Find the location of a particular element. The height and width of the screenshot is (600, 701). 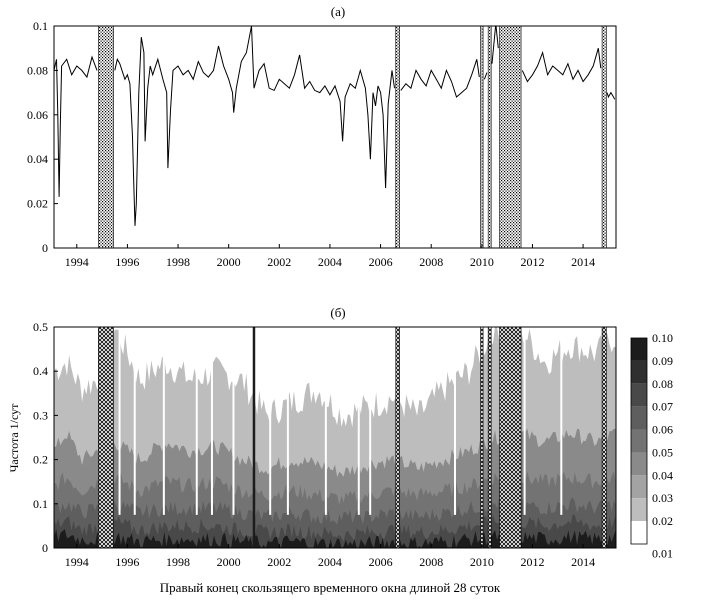

colorbar-frame is located at coordinates (639, 441).